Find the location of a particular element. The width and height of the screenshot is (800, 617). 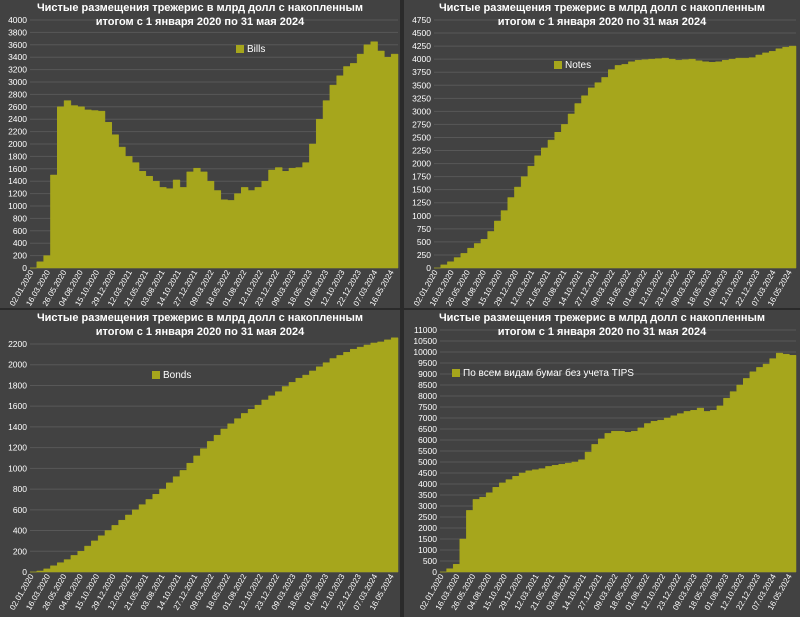

y-tick-label: 8000 is located at coordinates (427, 396).